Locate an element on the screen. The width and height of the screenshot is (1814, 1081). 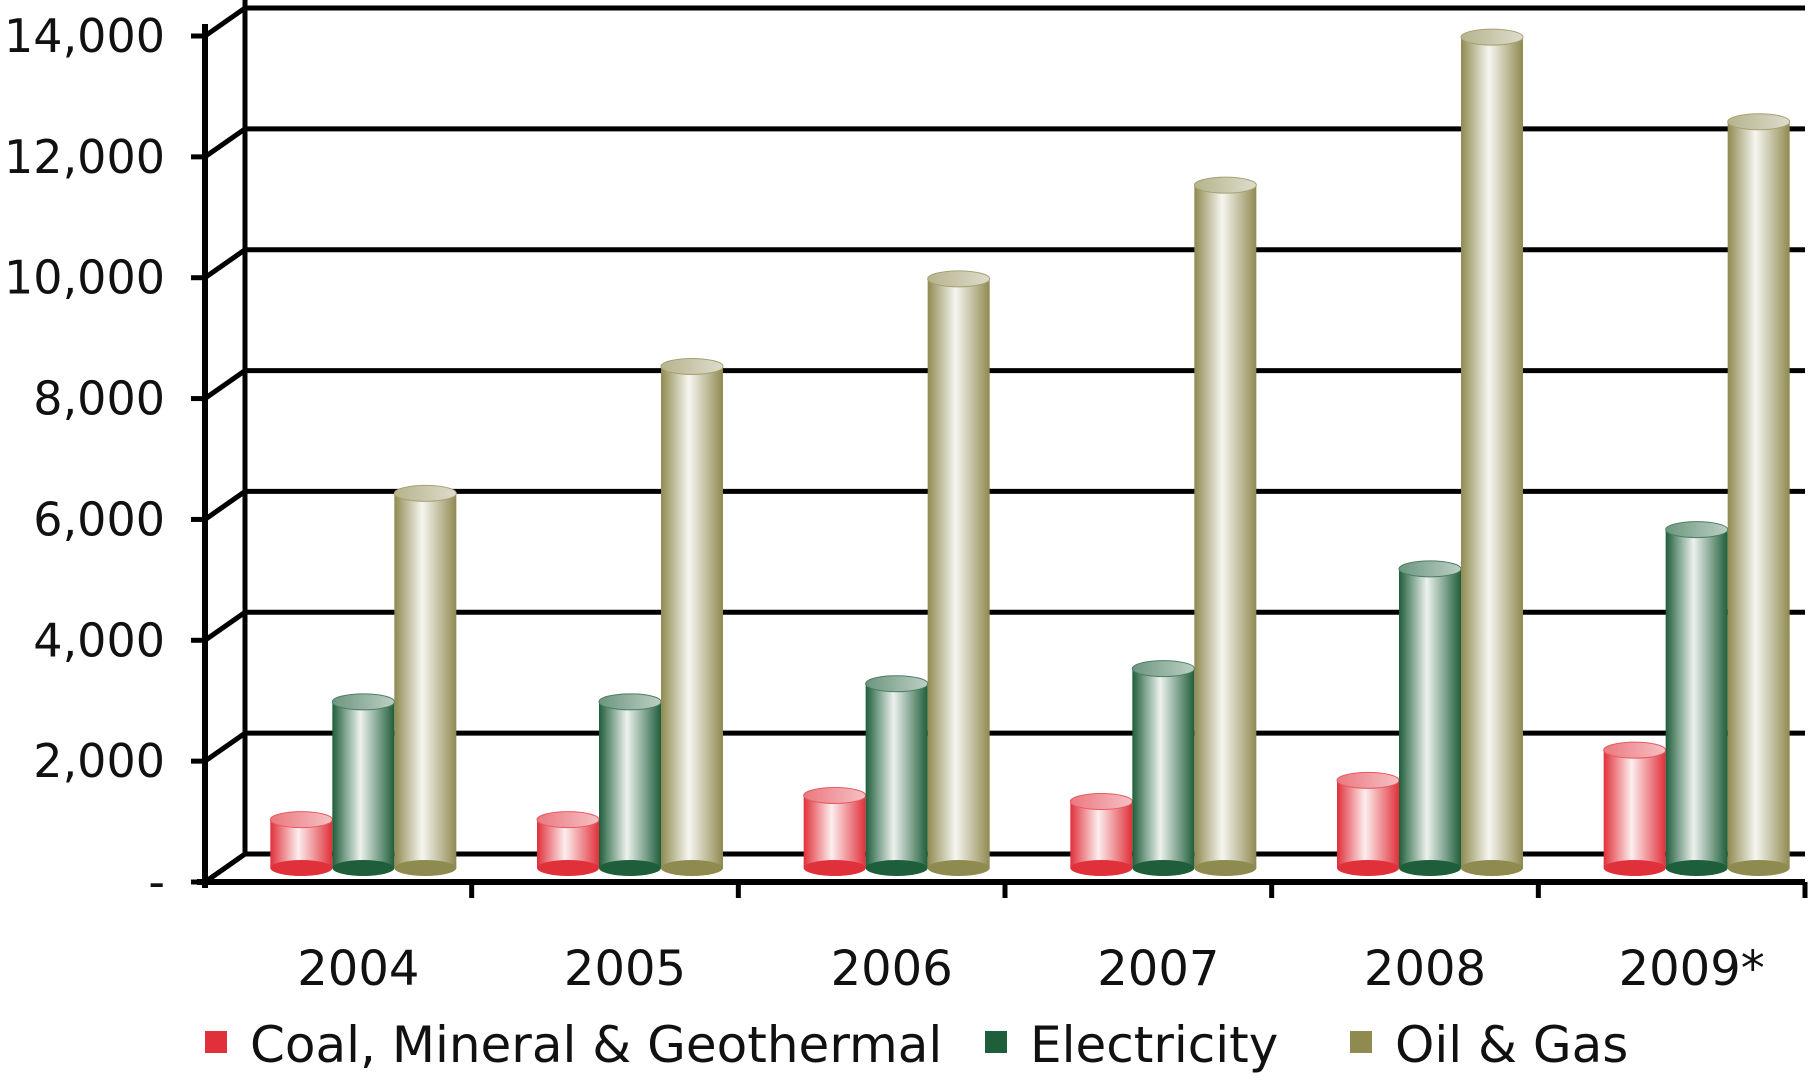
x-tick-label: 2008 is located at coordinates (1425, 969).